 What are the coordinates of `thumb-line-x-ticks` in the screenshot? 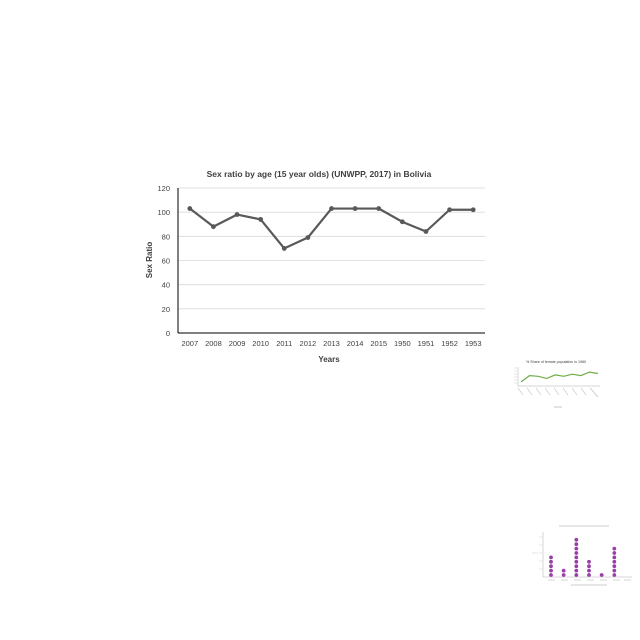 It's located at (558, 392).